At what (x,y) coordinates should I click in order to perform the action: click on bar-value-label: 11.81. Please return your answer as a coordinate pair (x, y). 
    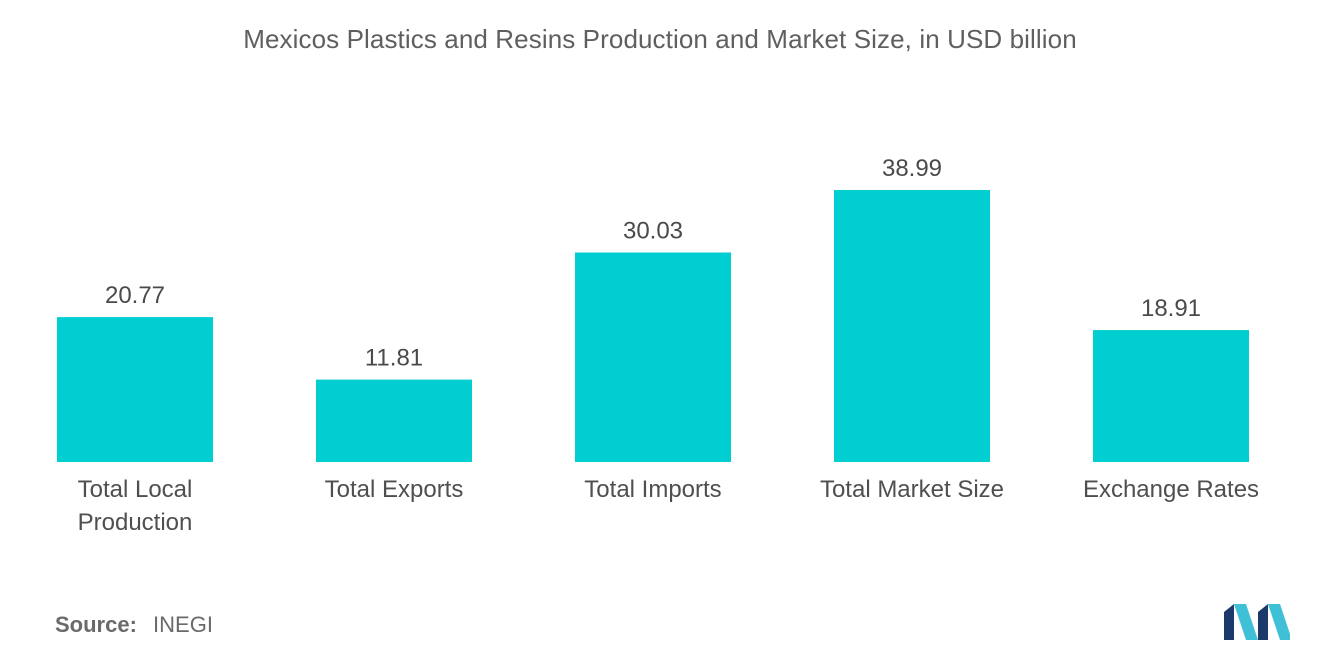
    Looking at the image, I should click on (394, 358).